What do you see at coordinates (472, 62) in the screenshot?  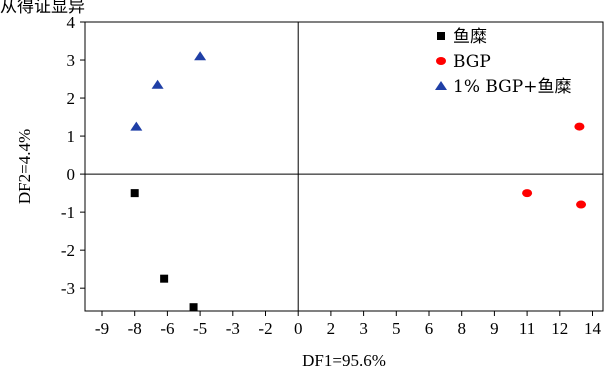 I see `legend-label: BGP` at bounding box center [472, 62].